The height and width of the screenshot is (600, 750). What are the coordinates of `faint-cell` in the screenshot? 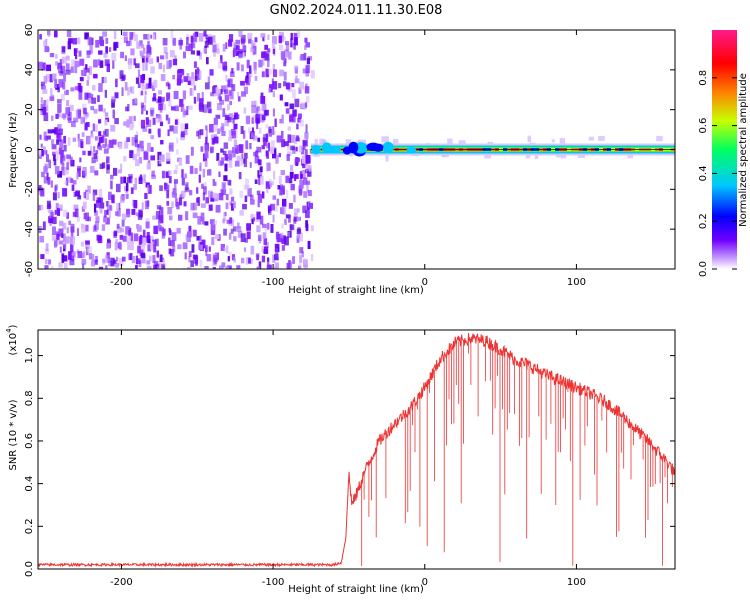 It's located at (450, 142).